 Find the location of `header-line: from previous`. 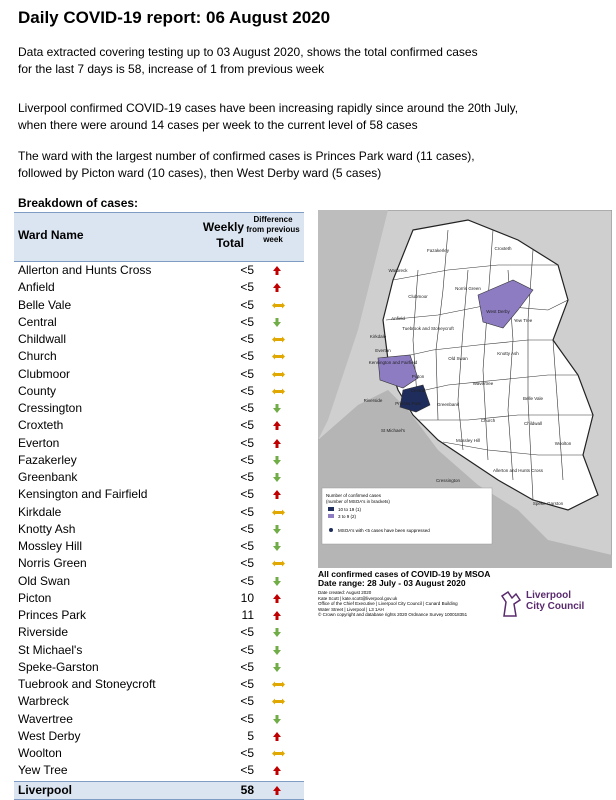

header-line: from previous is located at coordinates (273, 229).